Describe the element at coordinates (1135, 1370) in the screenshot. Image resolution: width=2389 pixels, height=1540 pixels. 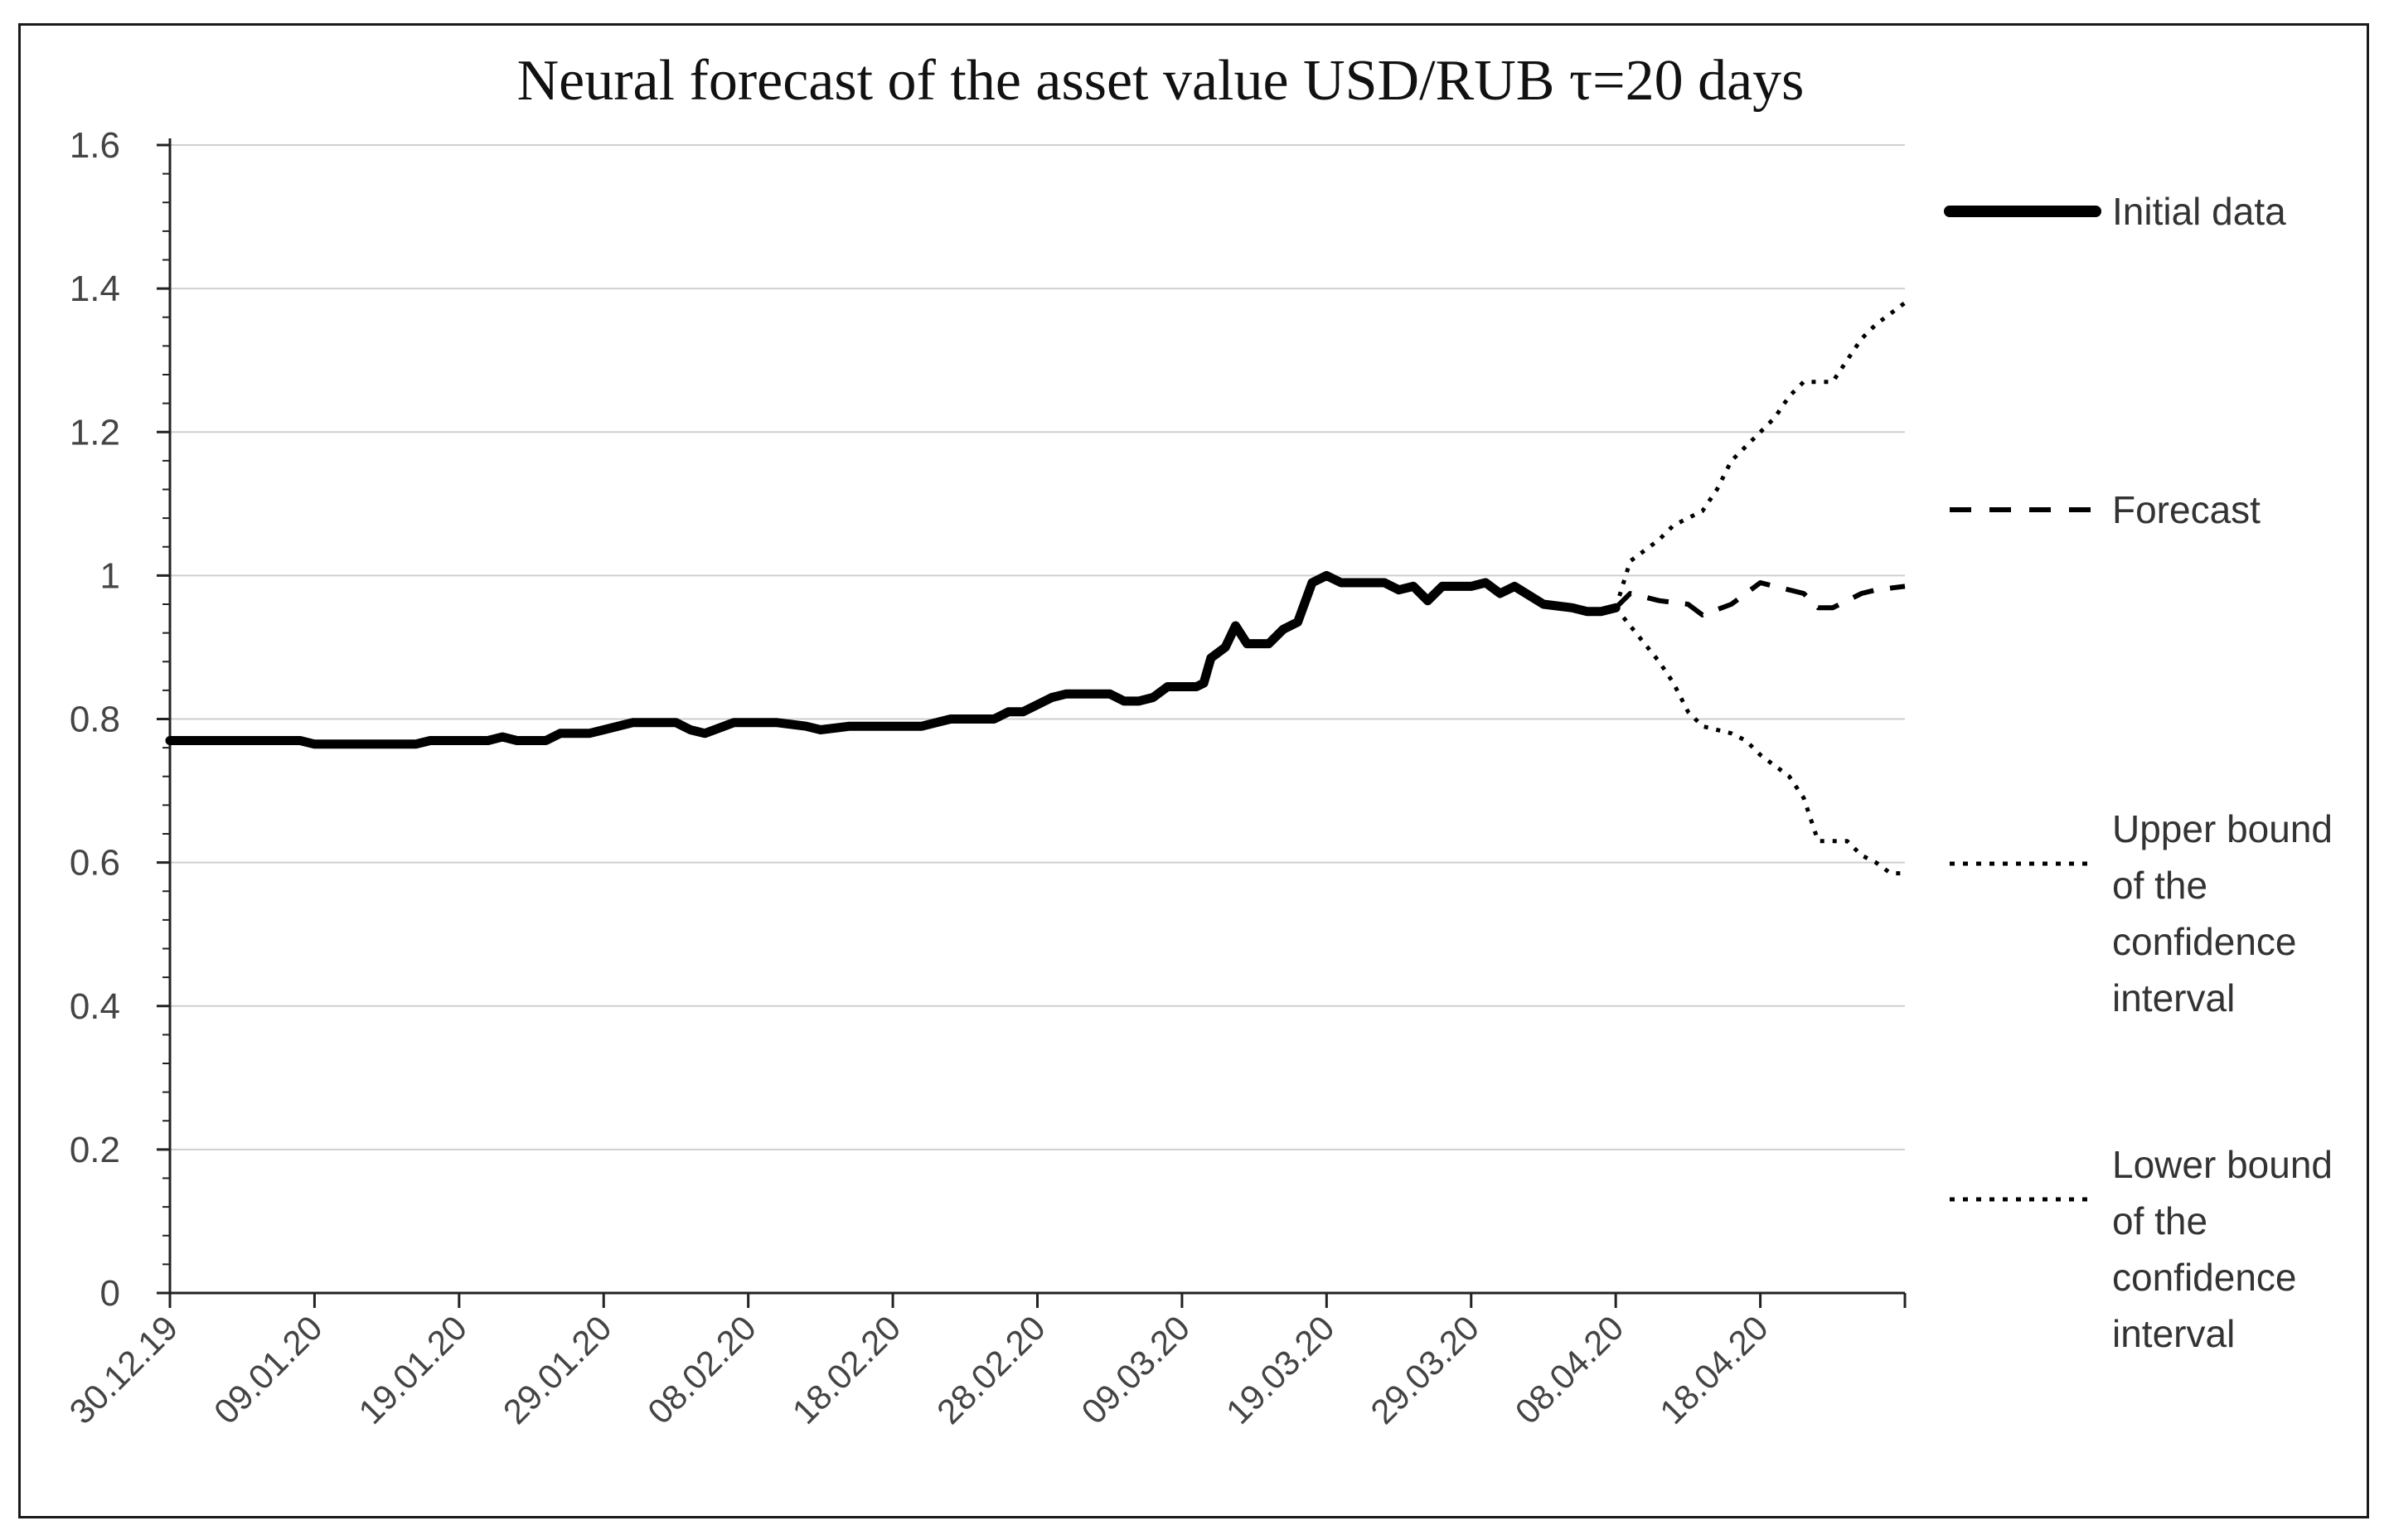
I see `x-tick-label: 09.03.20` at that location.